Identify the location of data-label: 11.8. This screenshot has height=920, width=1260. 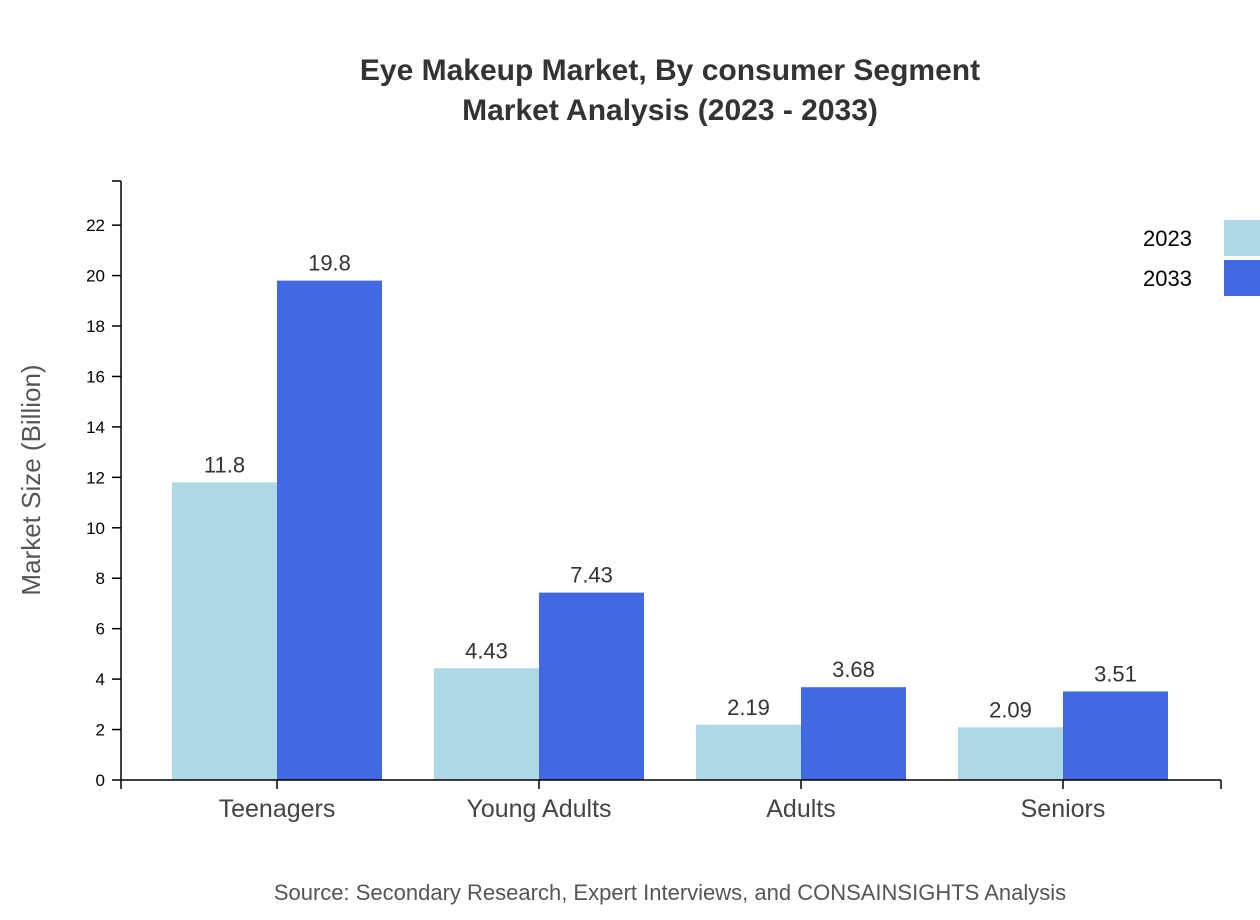
(224, 464).